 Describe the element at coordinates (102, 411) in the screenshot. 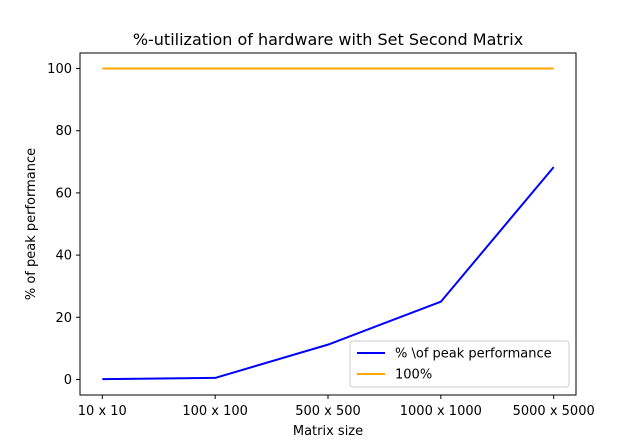

I see `x-tick-label: 10 x 10` at that location.